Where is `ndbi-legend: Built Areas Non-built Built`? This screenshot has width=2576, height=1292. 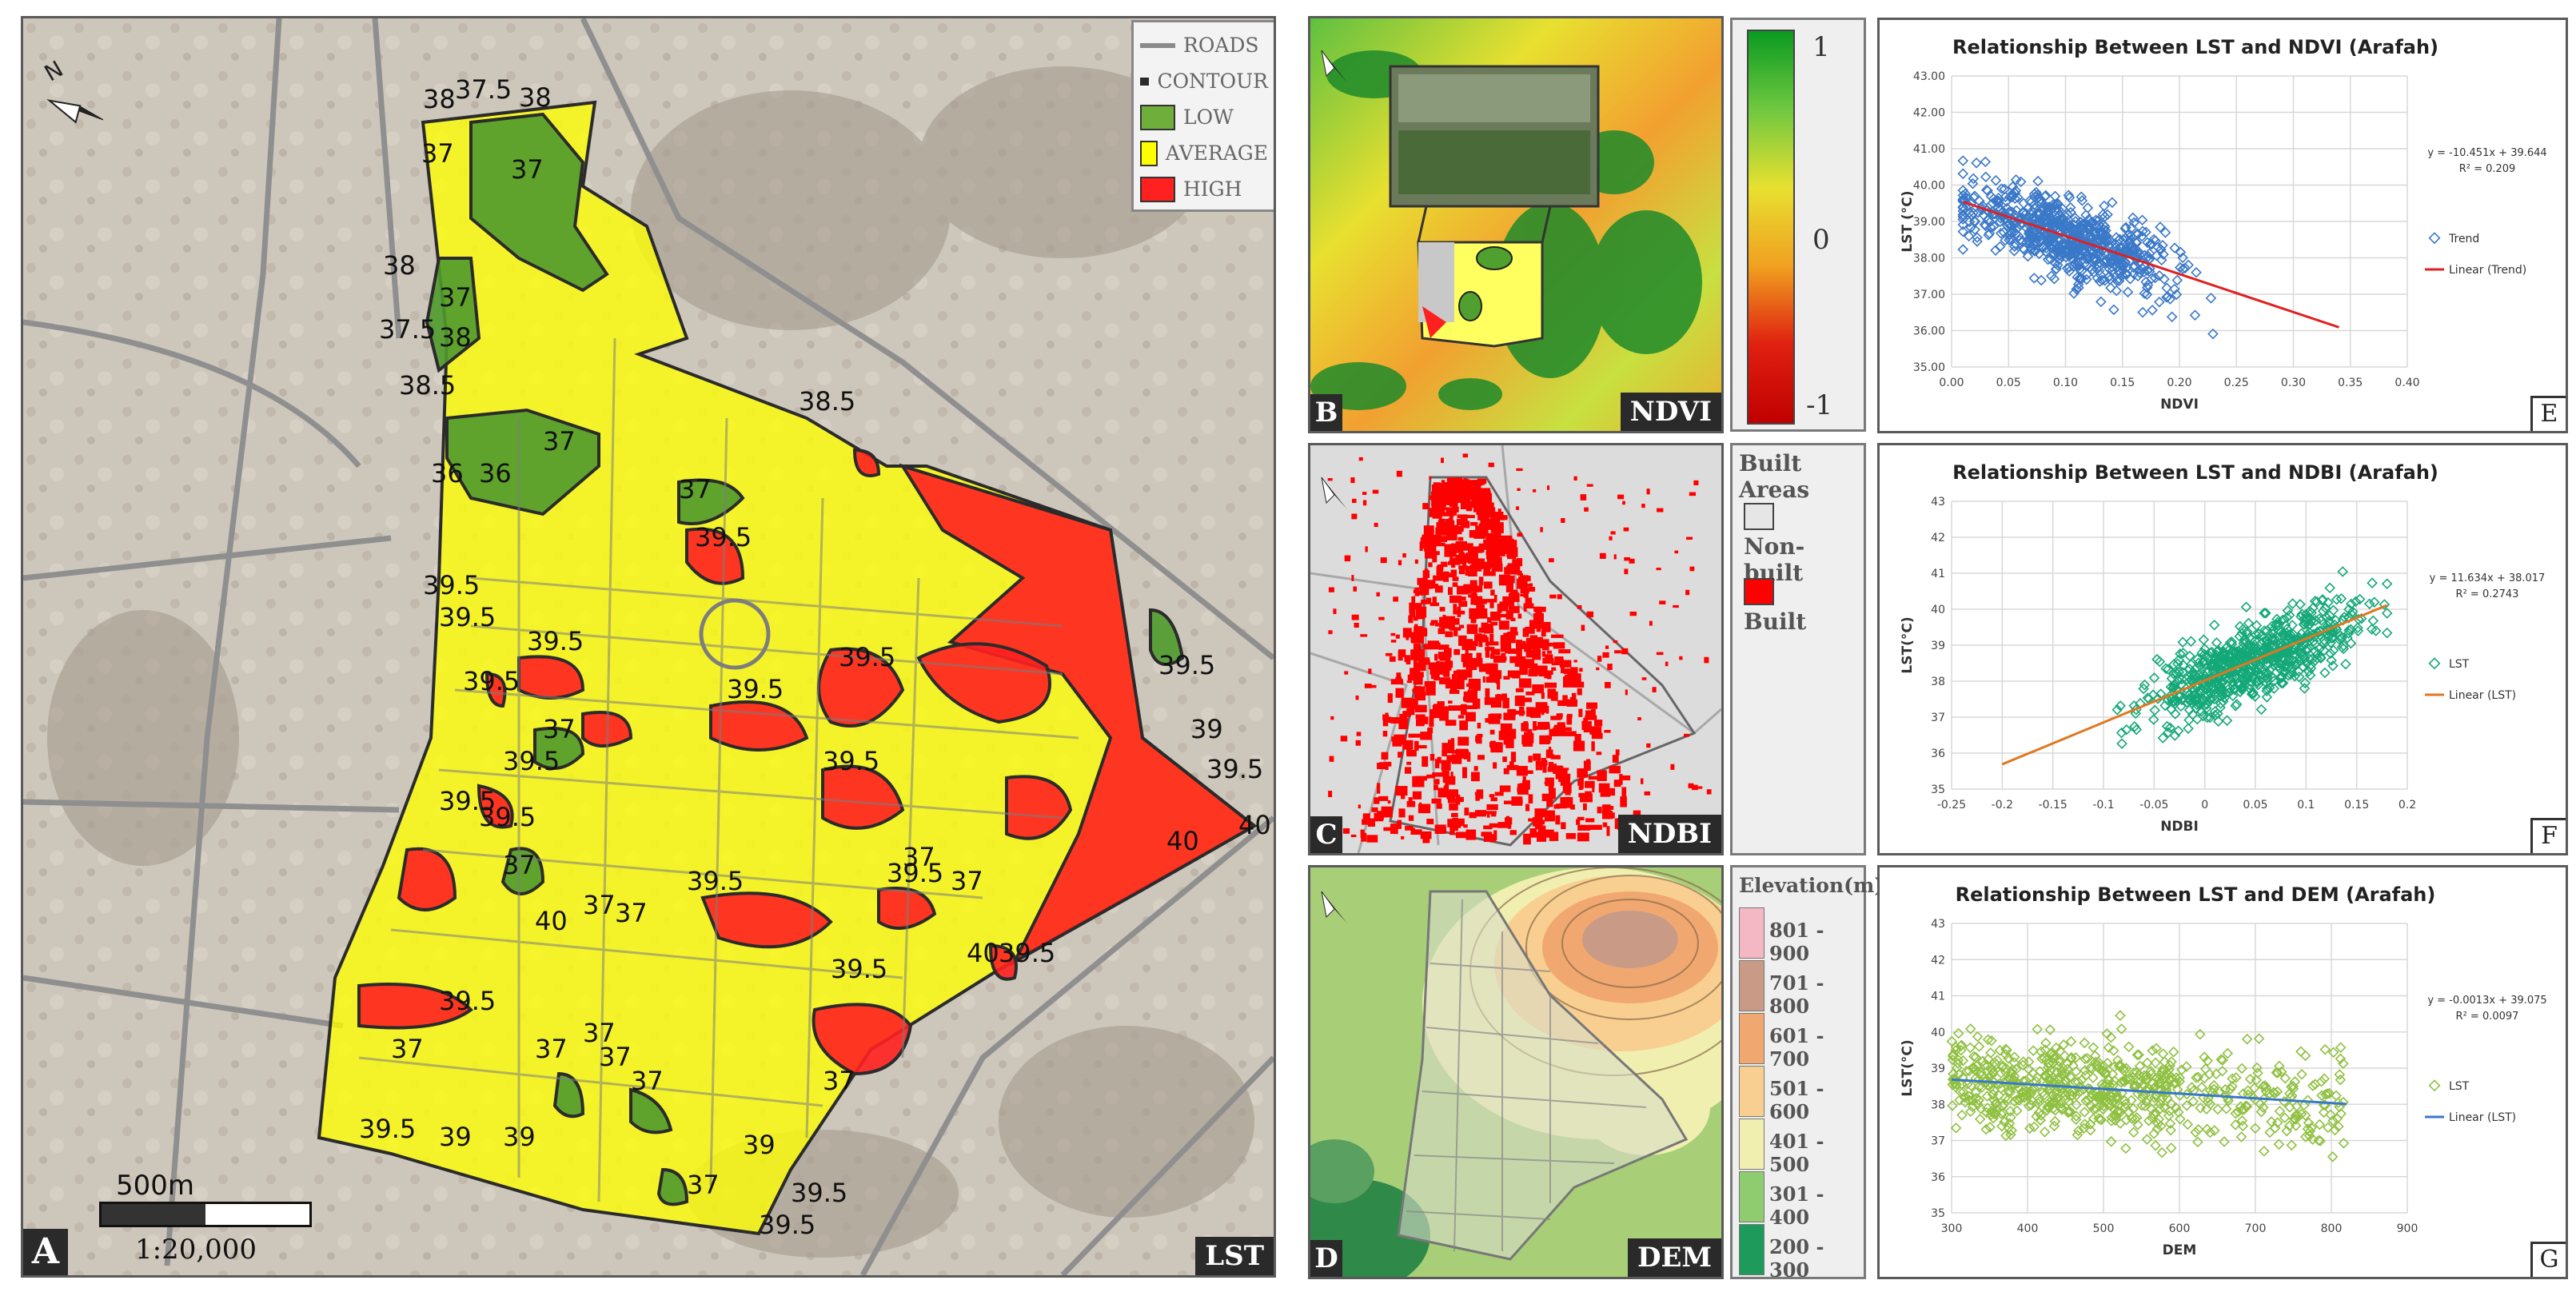
ndbi-legend: Built Areas Non-built Built is located at coordinates (1798, 649).